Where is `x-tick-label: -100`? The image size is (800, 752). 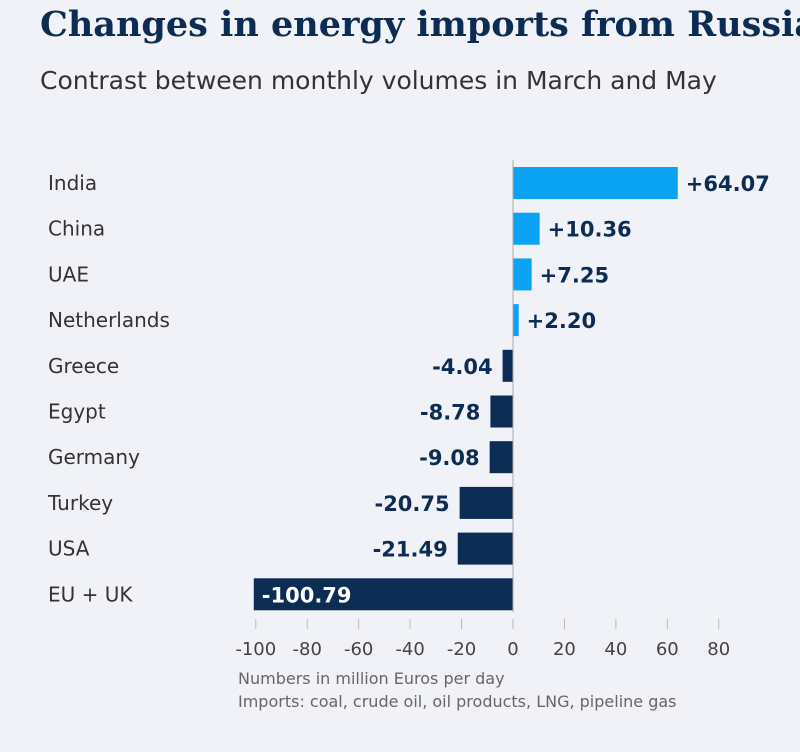 x-tick-label: -100 is located at coordinates (255, 649).